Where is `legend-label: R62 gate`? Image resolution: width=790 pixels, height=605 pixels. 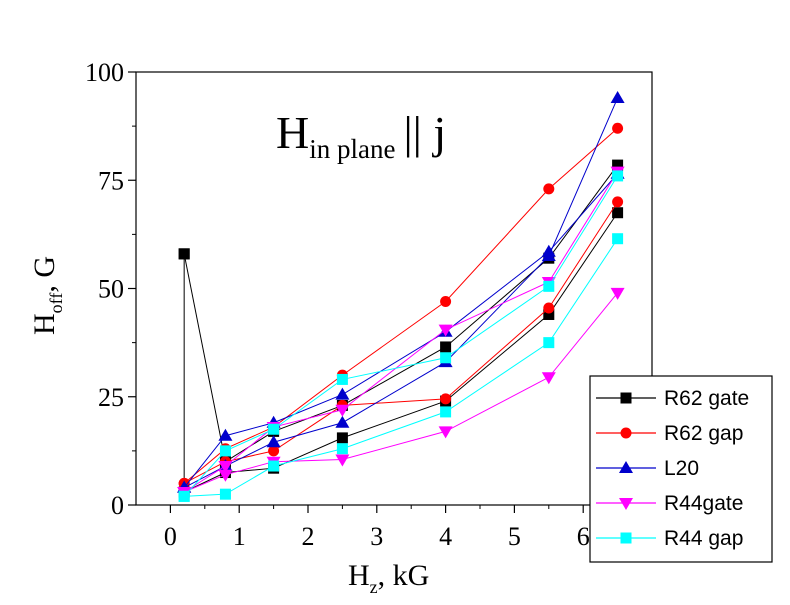
legend-label: R62 gate is located at coordinates (706, 398).